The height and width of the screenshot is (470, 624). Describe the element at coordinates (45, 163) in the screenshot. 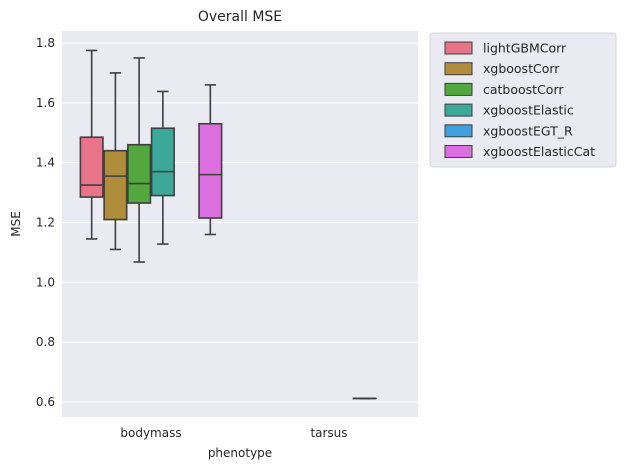

I see `y-tick-label: 1.4` at that location.